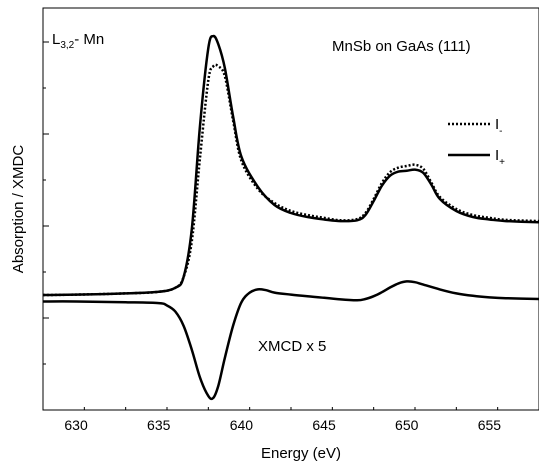  Describe the element at coordinates (89, 39) in the screenshot. I see `edge-label-suffix: - Mn` at that location.